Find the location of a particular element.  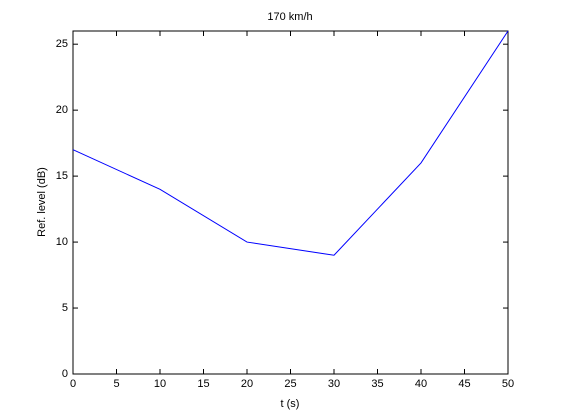

x-tick-label: 5 is located at coordinates (116, 384).